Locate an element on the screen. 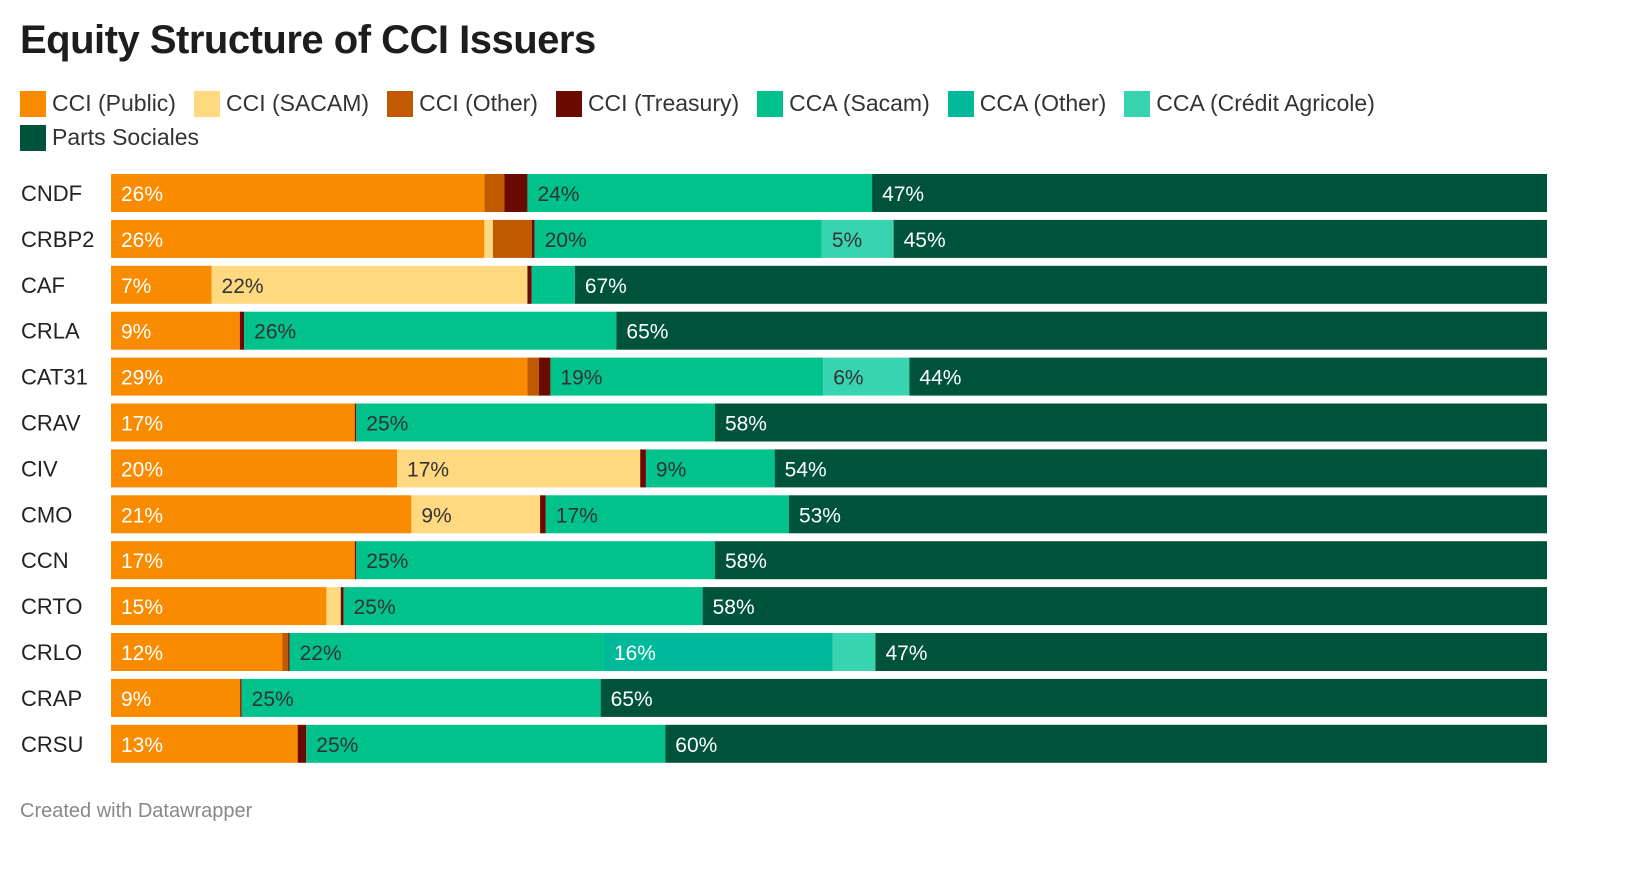  data-label: 26% is located at coordinates (142, 240).